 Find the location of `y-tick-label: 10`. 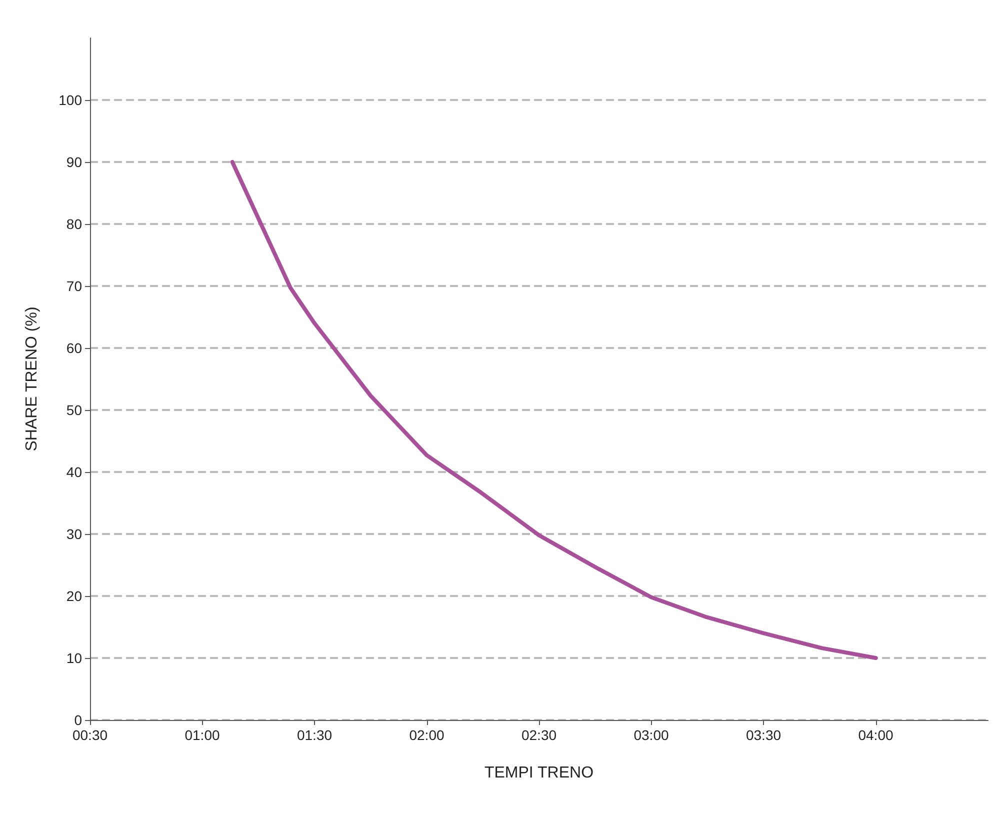

y-tick-label: 10 is located at coordinates (74, 658).